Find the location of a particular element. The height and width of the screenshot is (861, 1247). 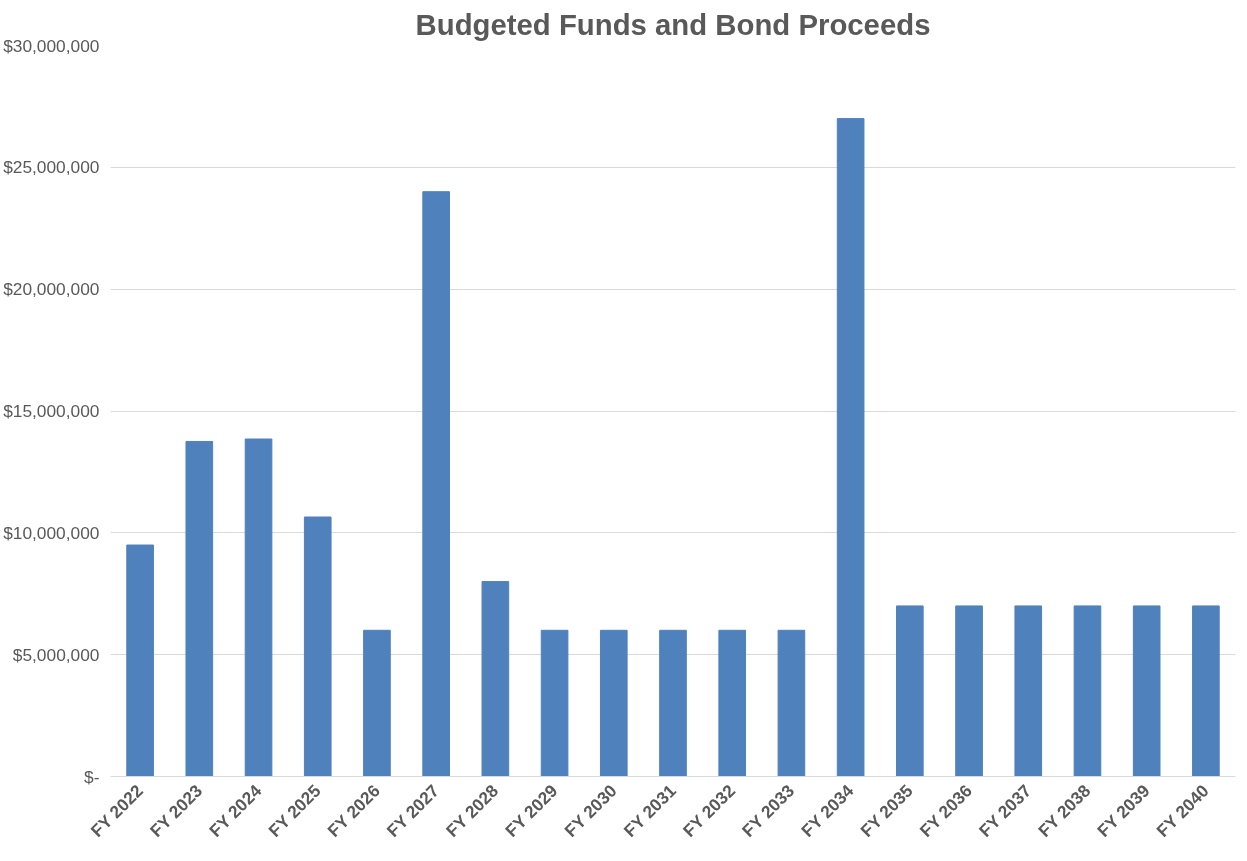

y-tick-label: $- is located at coordinates (92, 776).